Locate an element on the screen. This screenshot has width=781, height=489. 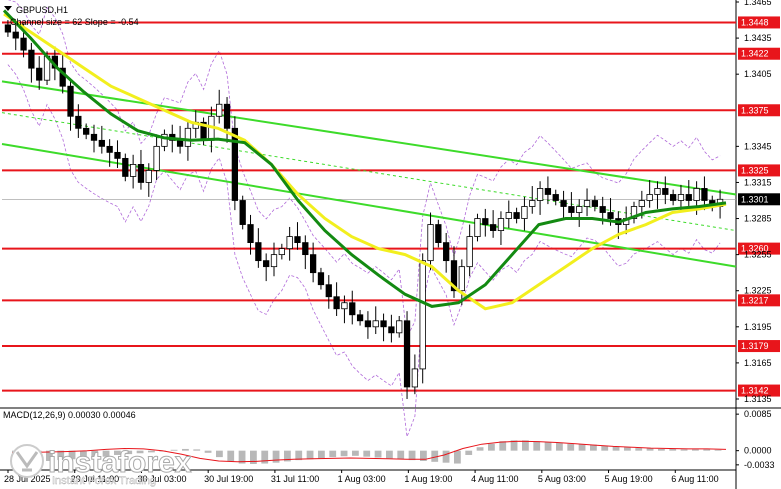
level-label: 1.3217 is located at coordinates (755, 300).